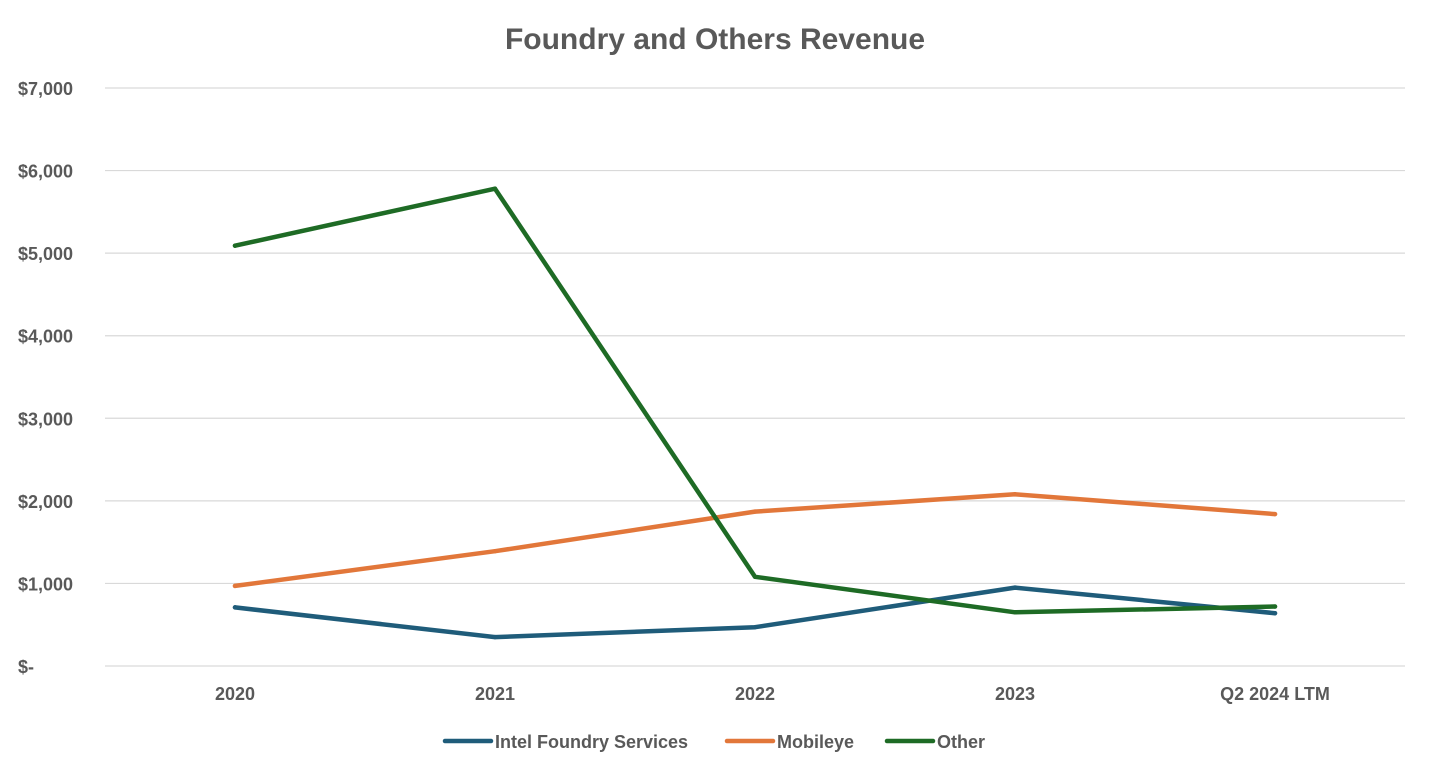  Describe the element at coordinates (45, 254) in the screenshot. I see `y-tick-label: $5,000` at that location.